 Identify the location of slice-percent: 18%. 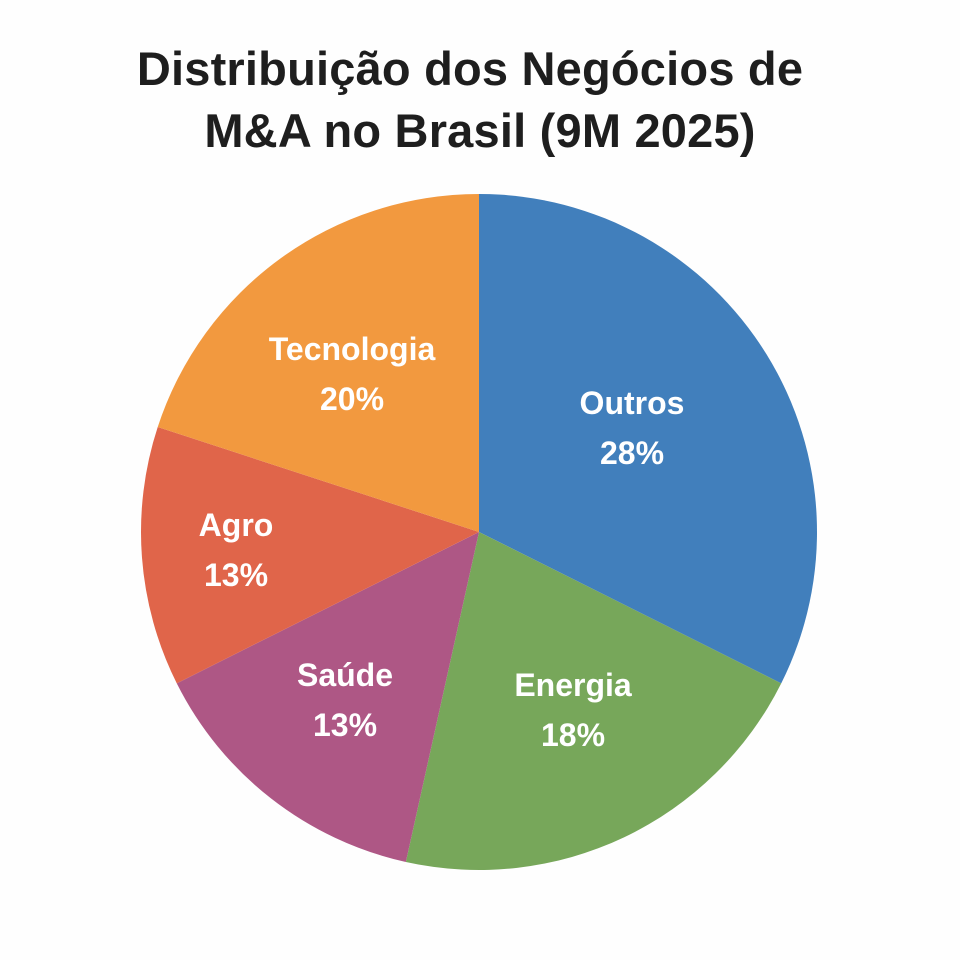
(573, 735).